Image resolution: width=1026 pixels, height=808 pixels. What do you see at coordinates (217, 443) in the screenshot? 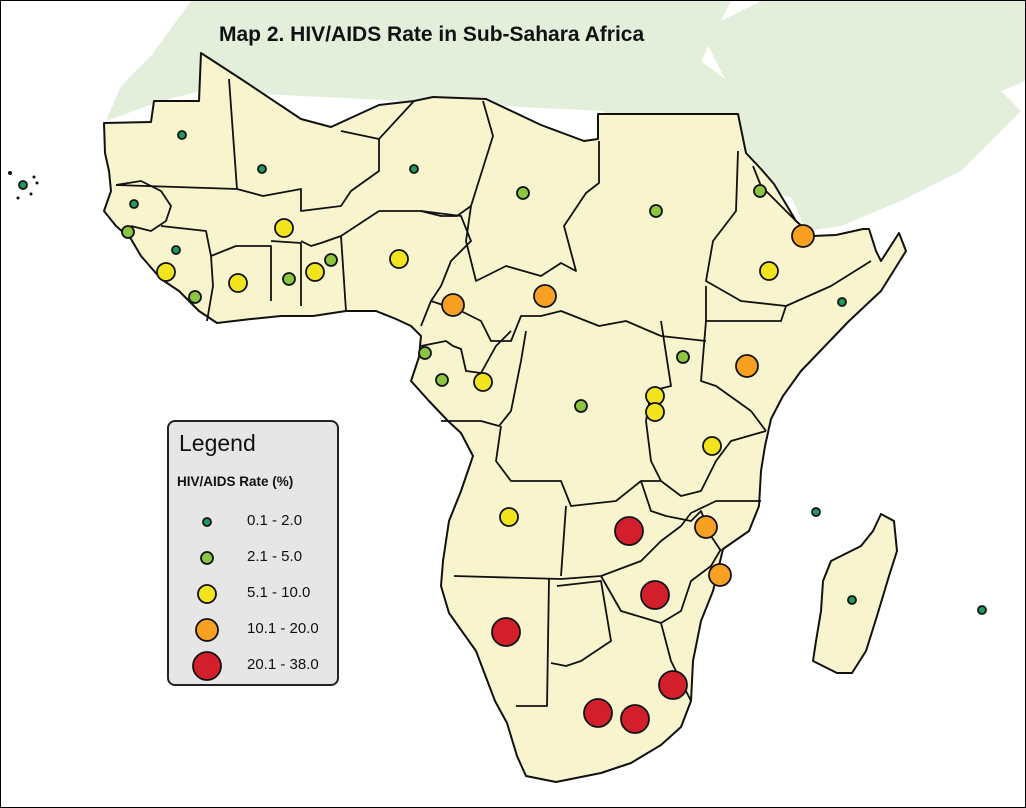
I see `legend-title: Legend` at bounding box center [217, 443].